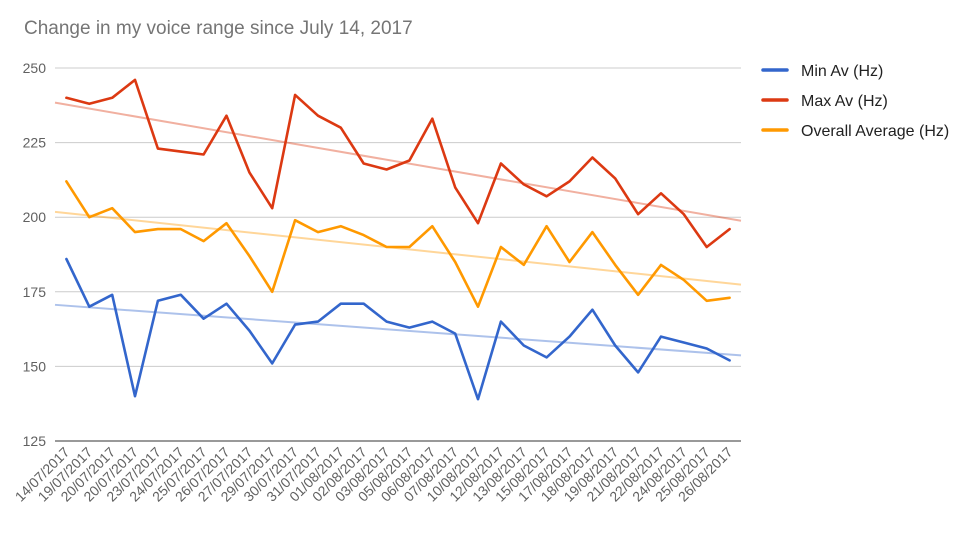 This screenshot has height=533, width=970. Describe the element at coordinates (844, 101) in the screenshot. I see `legend-label: Max Av (Hz)` at that location.